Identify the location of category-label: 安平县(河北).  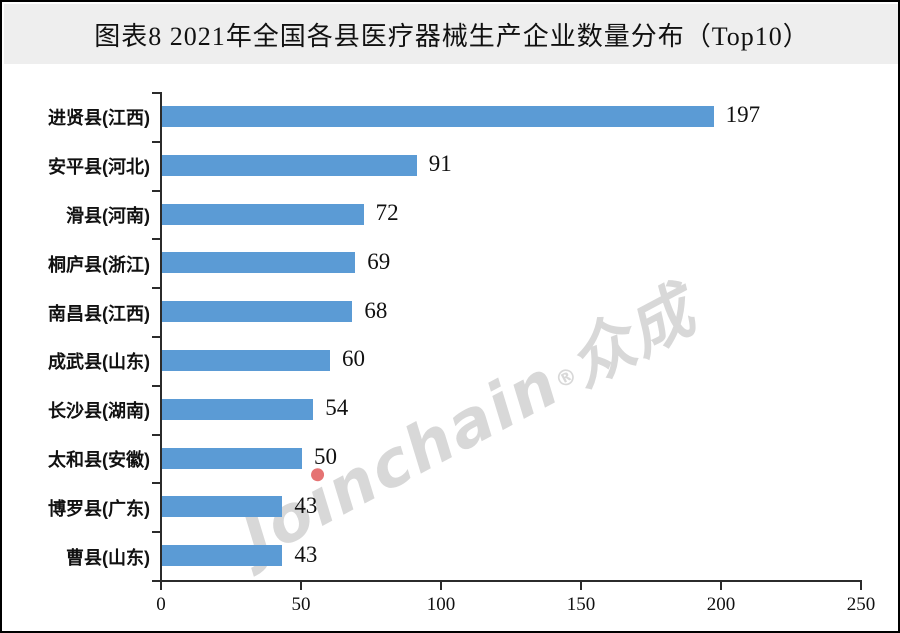
(99, 167).